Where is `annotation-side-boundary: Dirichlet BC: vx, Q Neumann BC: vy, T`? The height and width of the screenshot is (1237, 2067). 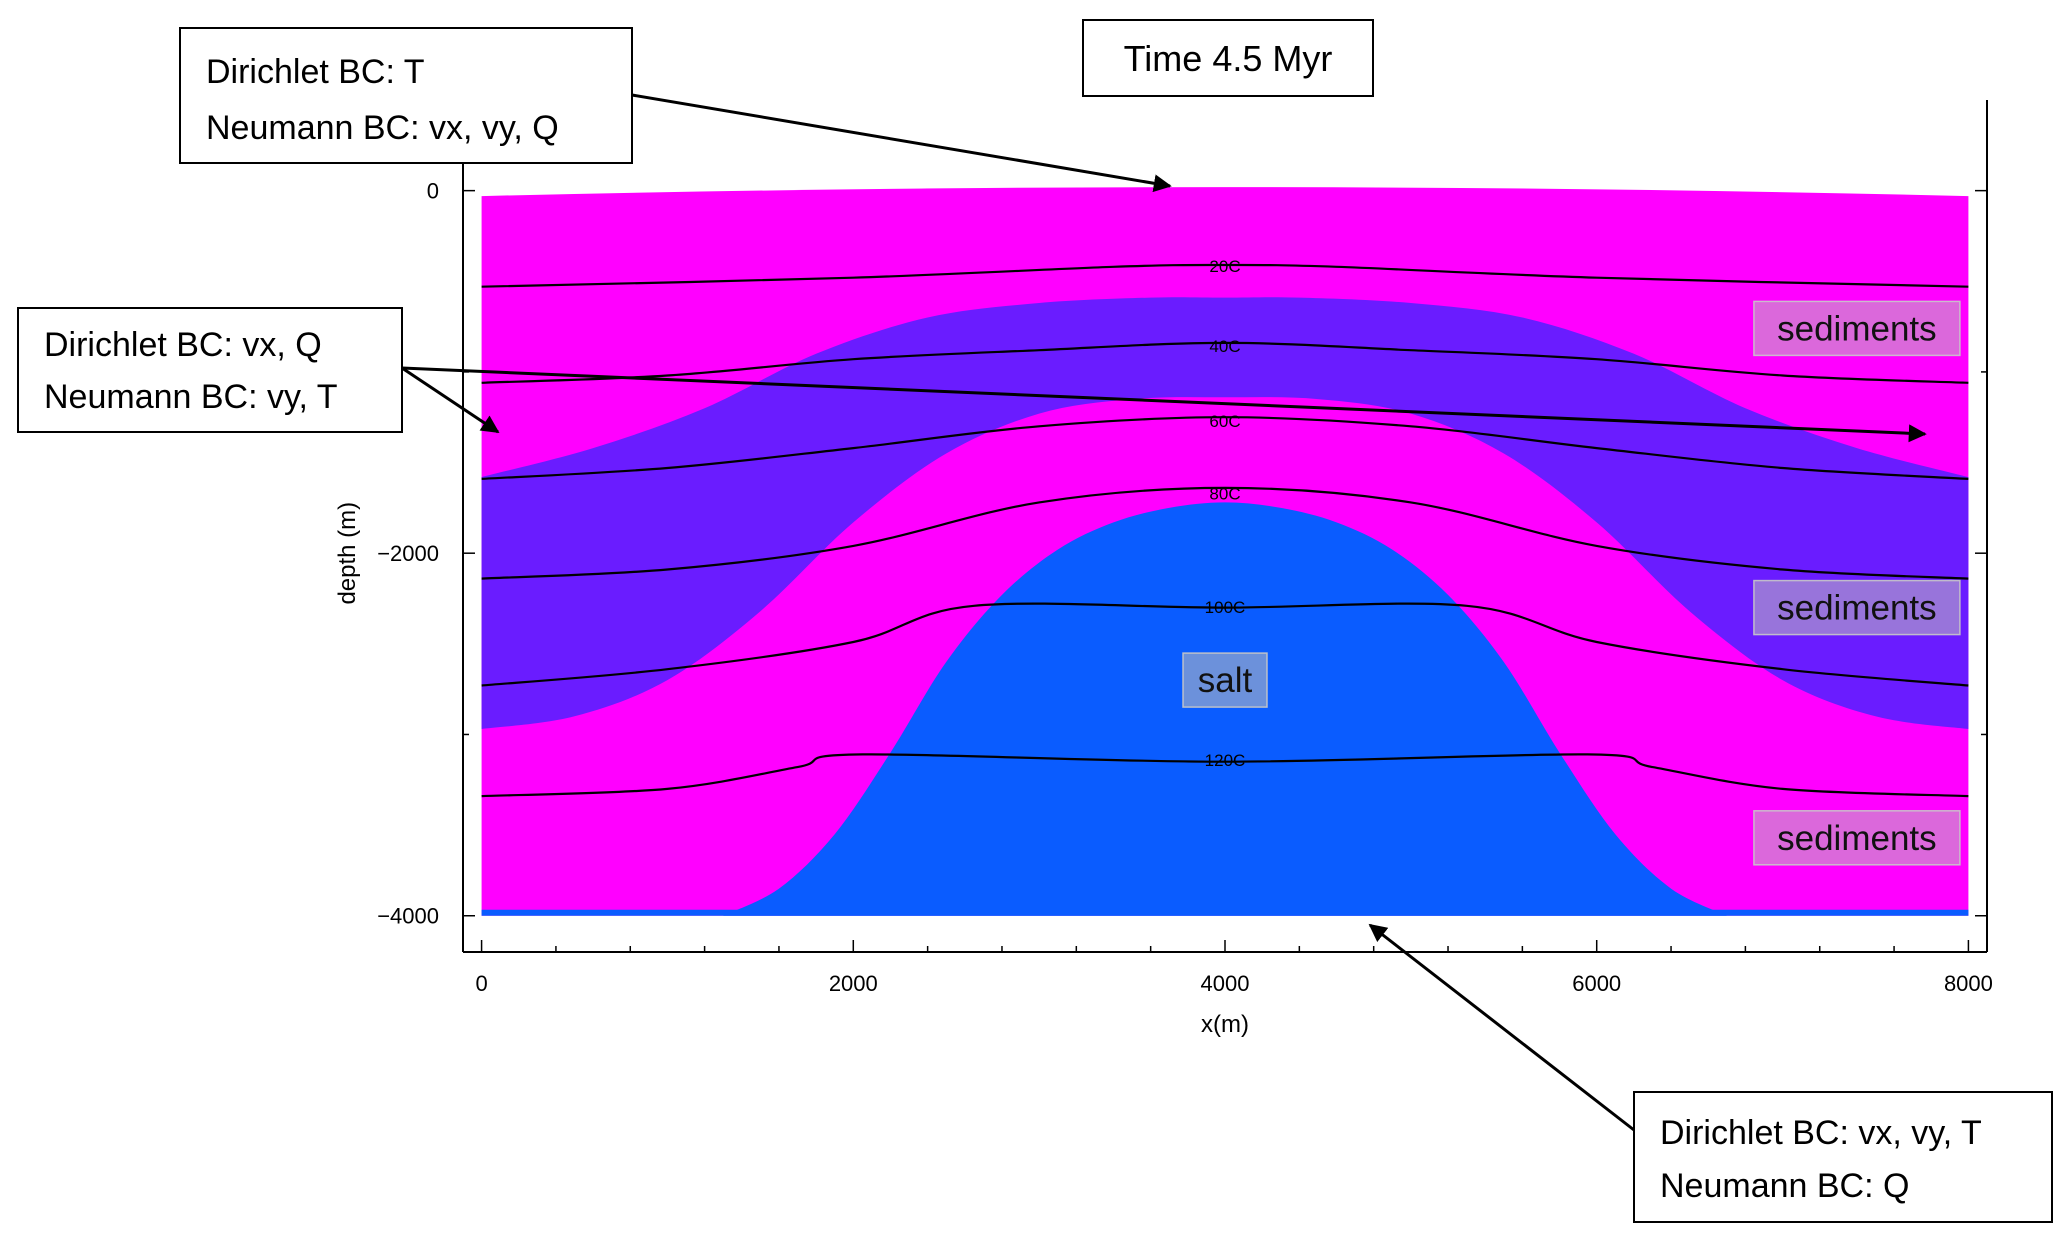 annotation-side-boundary: Dirichlet BC: vx, Q Neumann BC: vy, T is located at coordinates (972, 375).